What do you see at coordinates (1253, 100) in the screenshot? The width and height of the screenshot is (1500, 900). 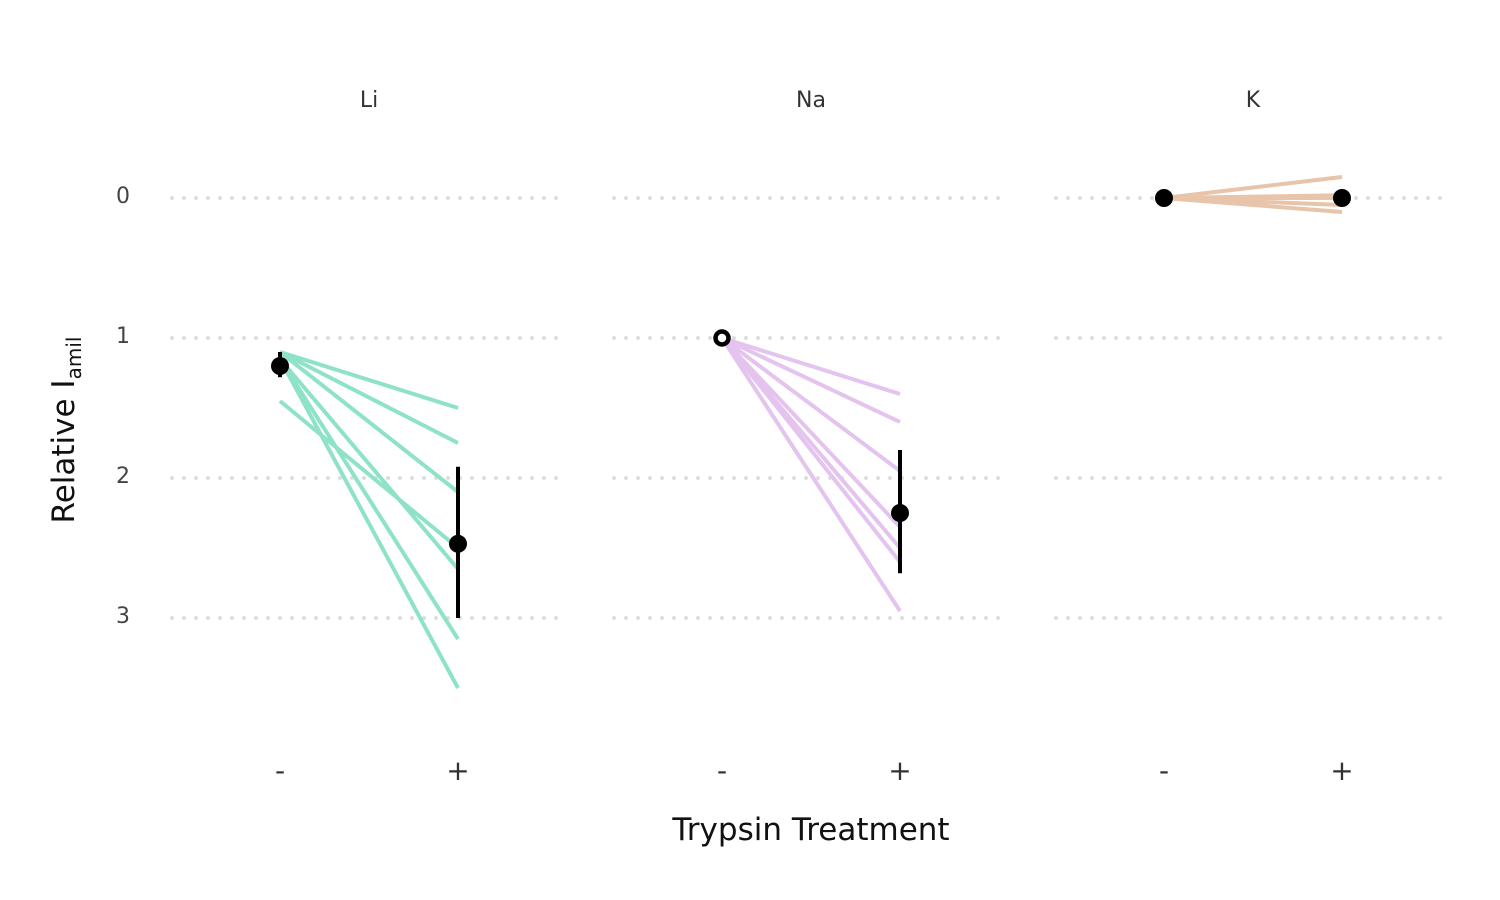 I see `facet-label-k: K` at bounding box center [1253, 100].